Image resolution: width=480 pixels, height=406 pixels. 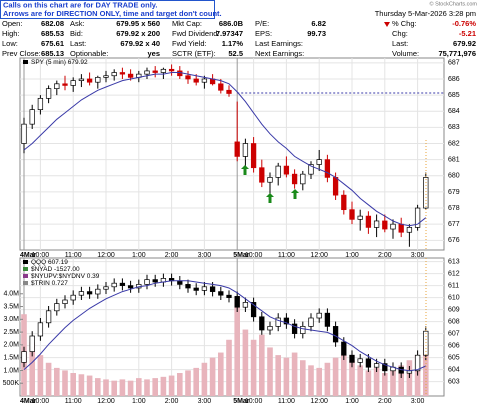 I want to click on quote-date: Thursday 5-Mar-2026 3:28 pm, so click(x=425, y=13).